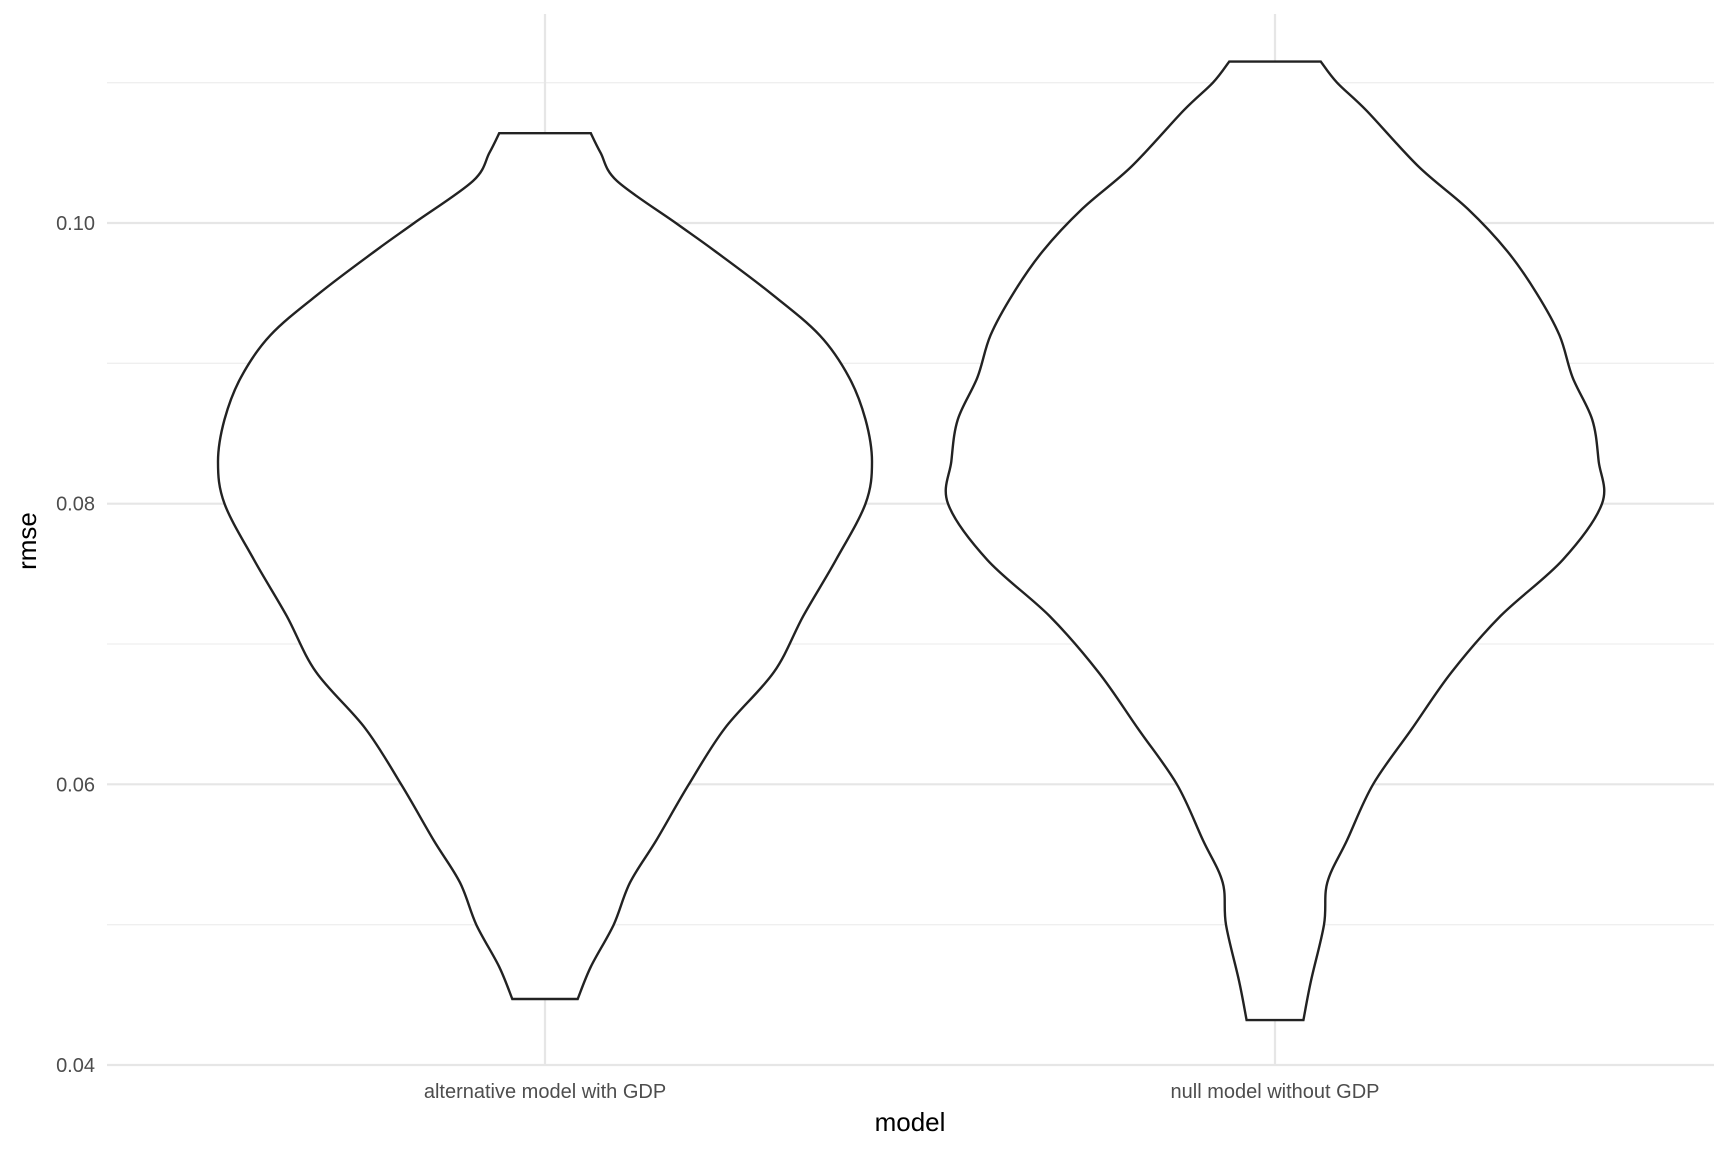  I want to click on y-tick-label: 0.08, so click(75, 505).